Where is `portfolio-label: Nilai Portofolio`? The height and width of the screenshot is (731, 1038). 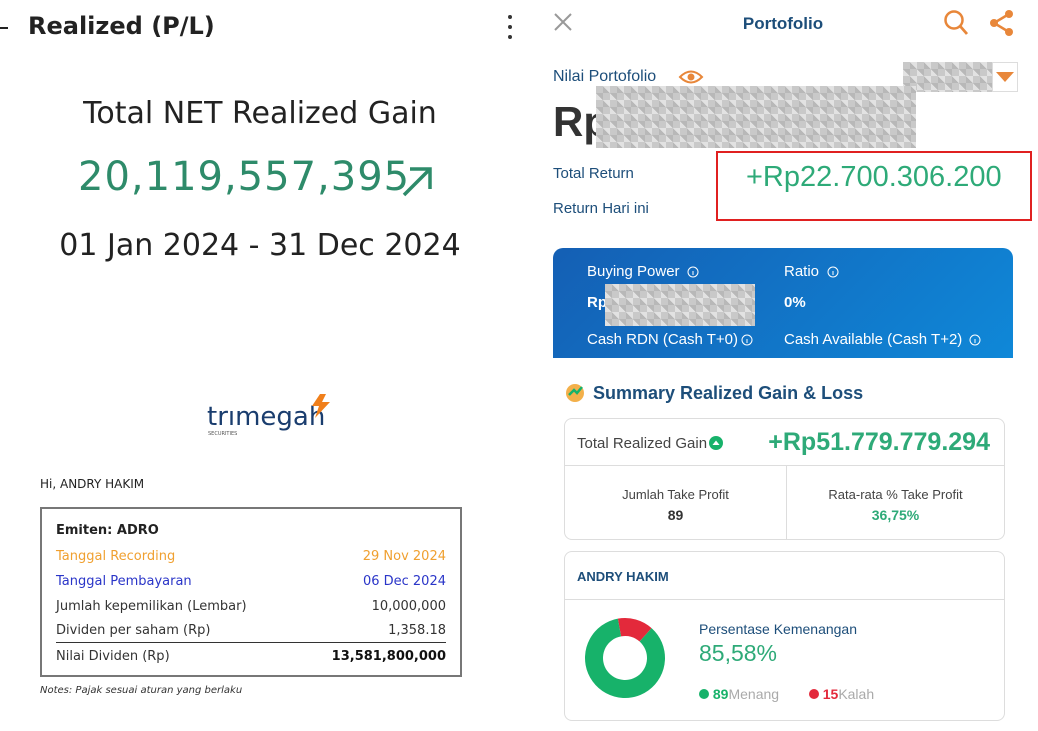
portfolio-label: Nilai Portofolio is located at coordinates (605, 76).